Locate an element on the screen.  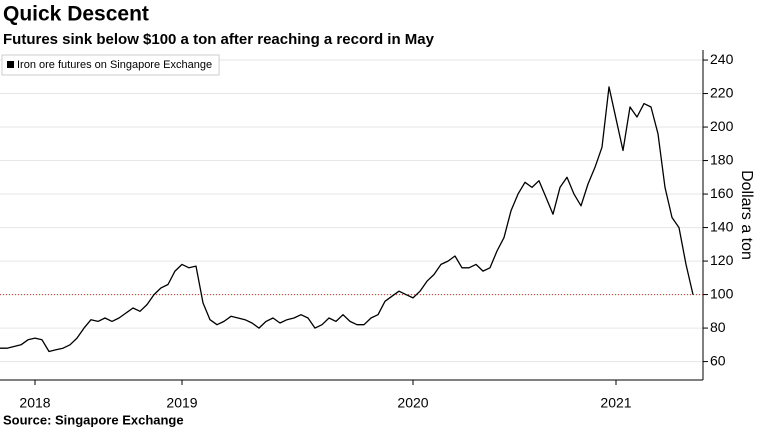
x-tick-label: 2020 is located at coordinates (412, 403).